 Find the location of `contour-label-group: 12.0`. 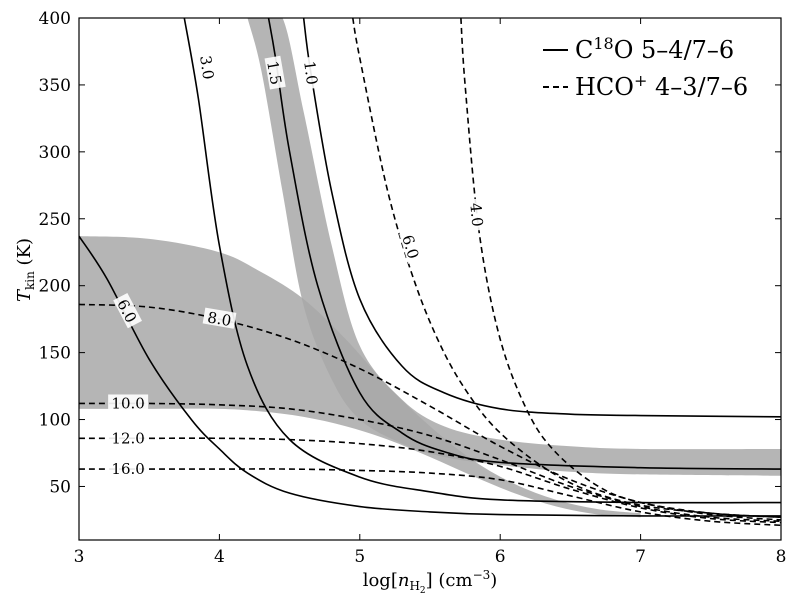

contour-label-group: 12.0 is located at coordinates (128, 438).